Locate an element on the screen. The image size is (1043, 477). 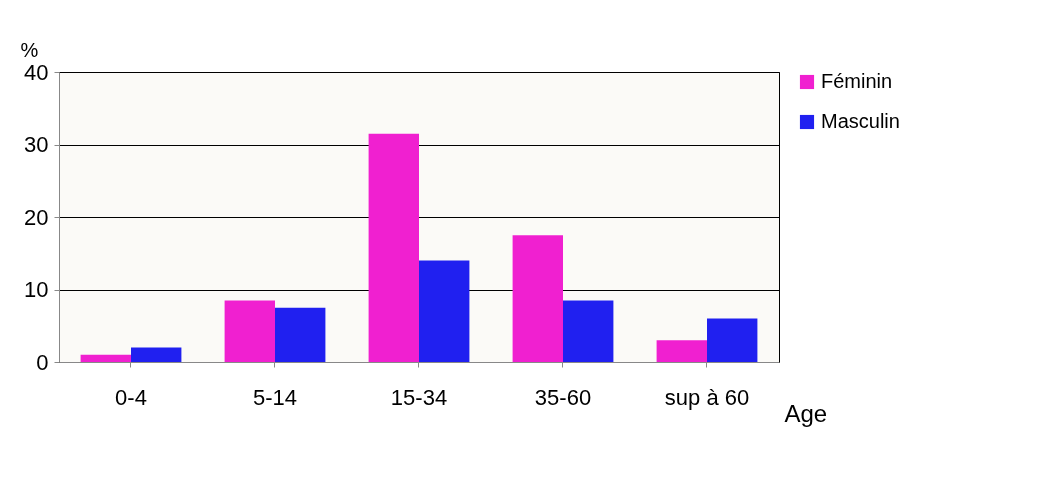
y-tick-label: 20 is located at coordinates (36, 217).